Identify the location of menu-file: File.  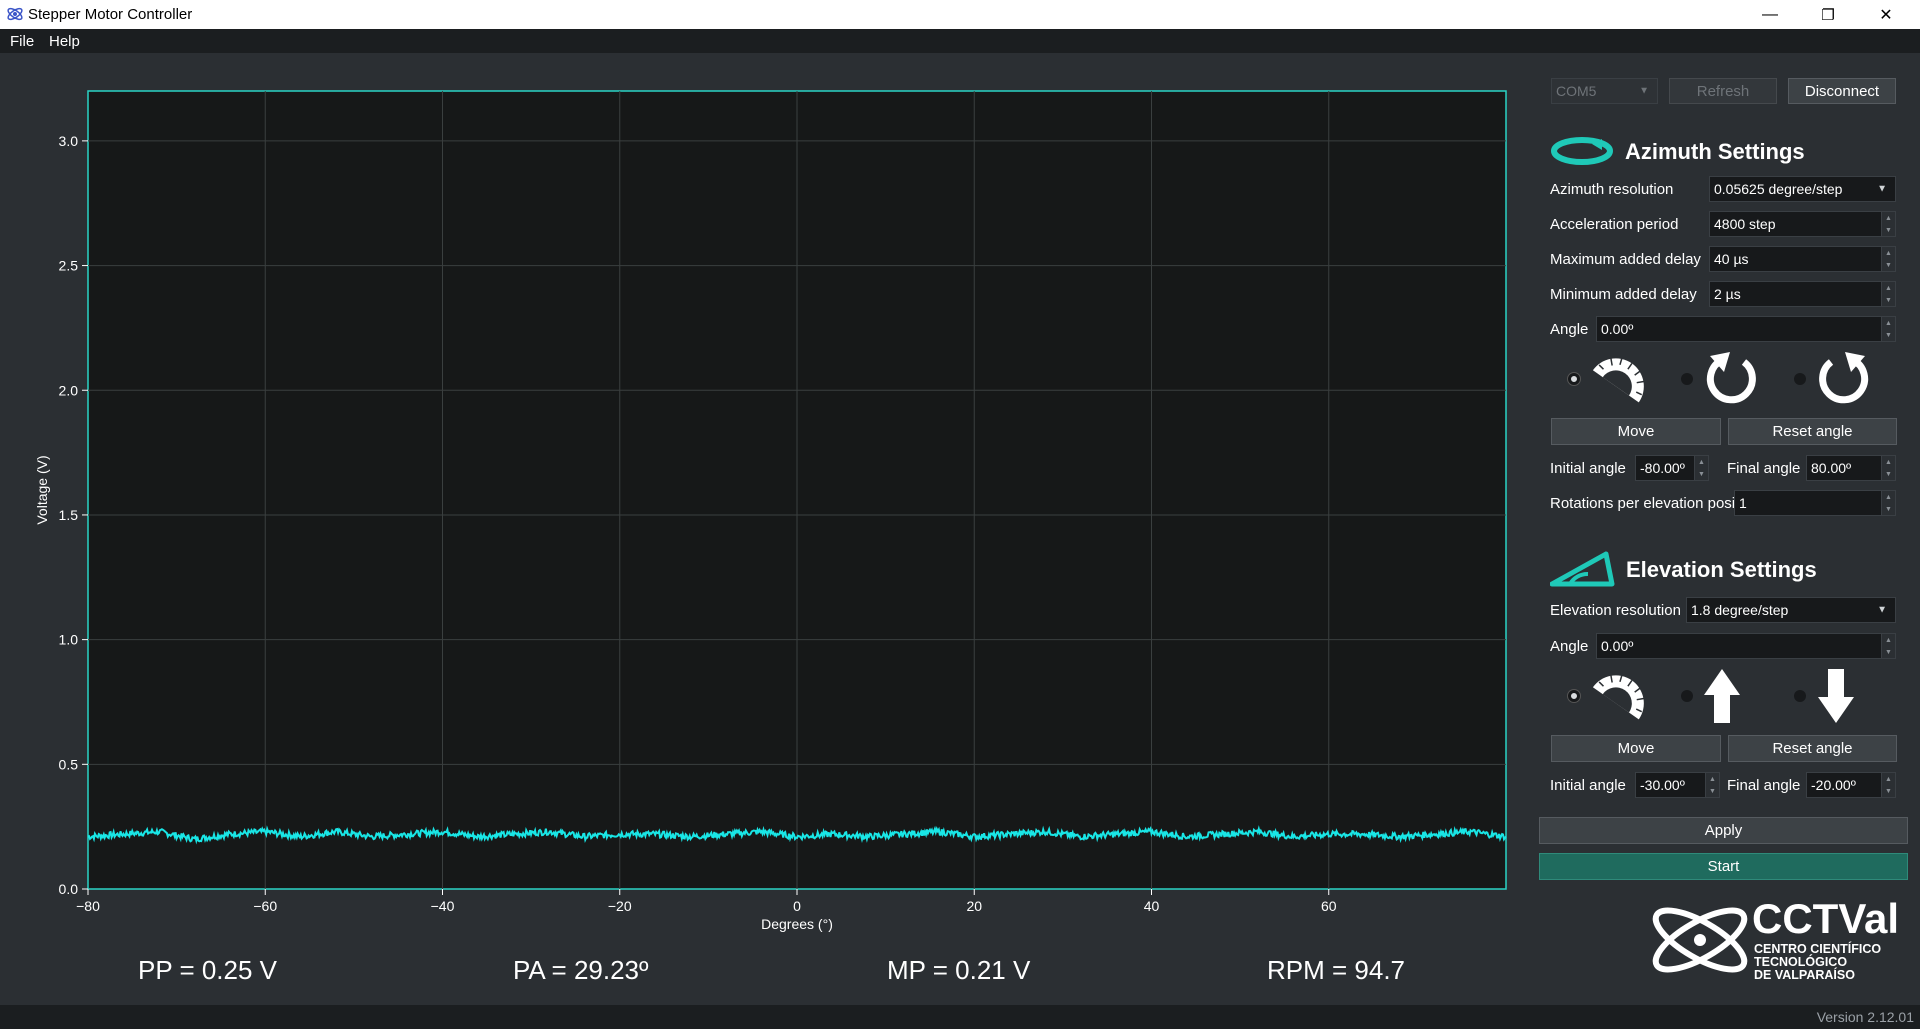
(22, 41).